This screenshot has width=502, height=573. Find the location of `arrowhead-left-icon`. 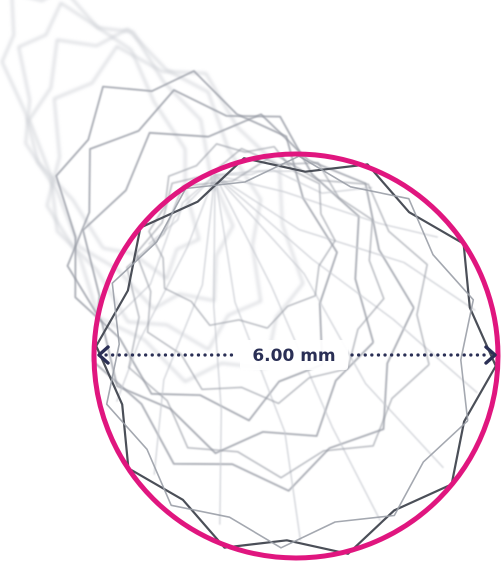

arrowhead-left-icon is located at coordinates (103, 355).